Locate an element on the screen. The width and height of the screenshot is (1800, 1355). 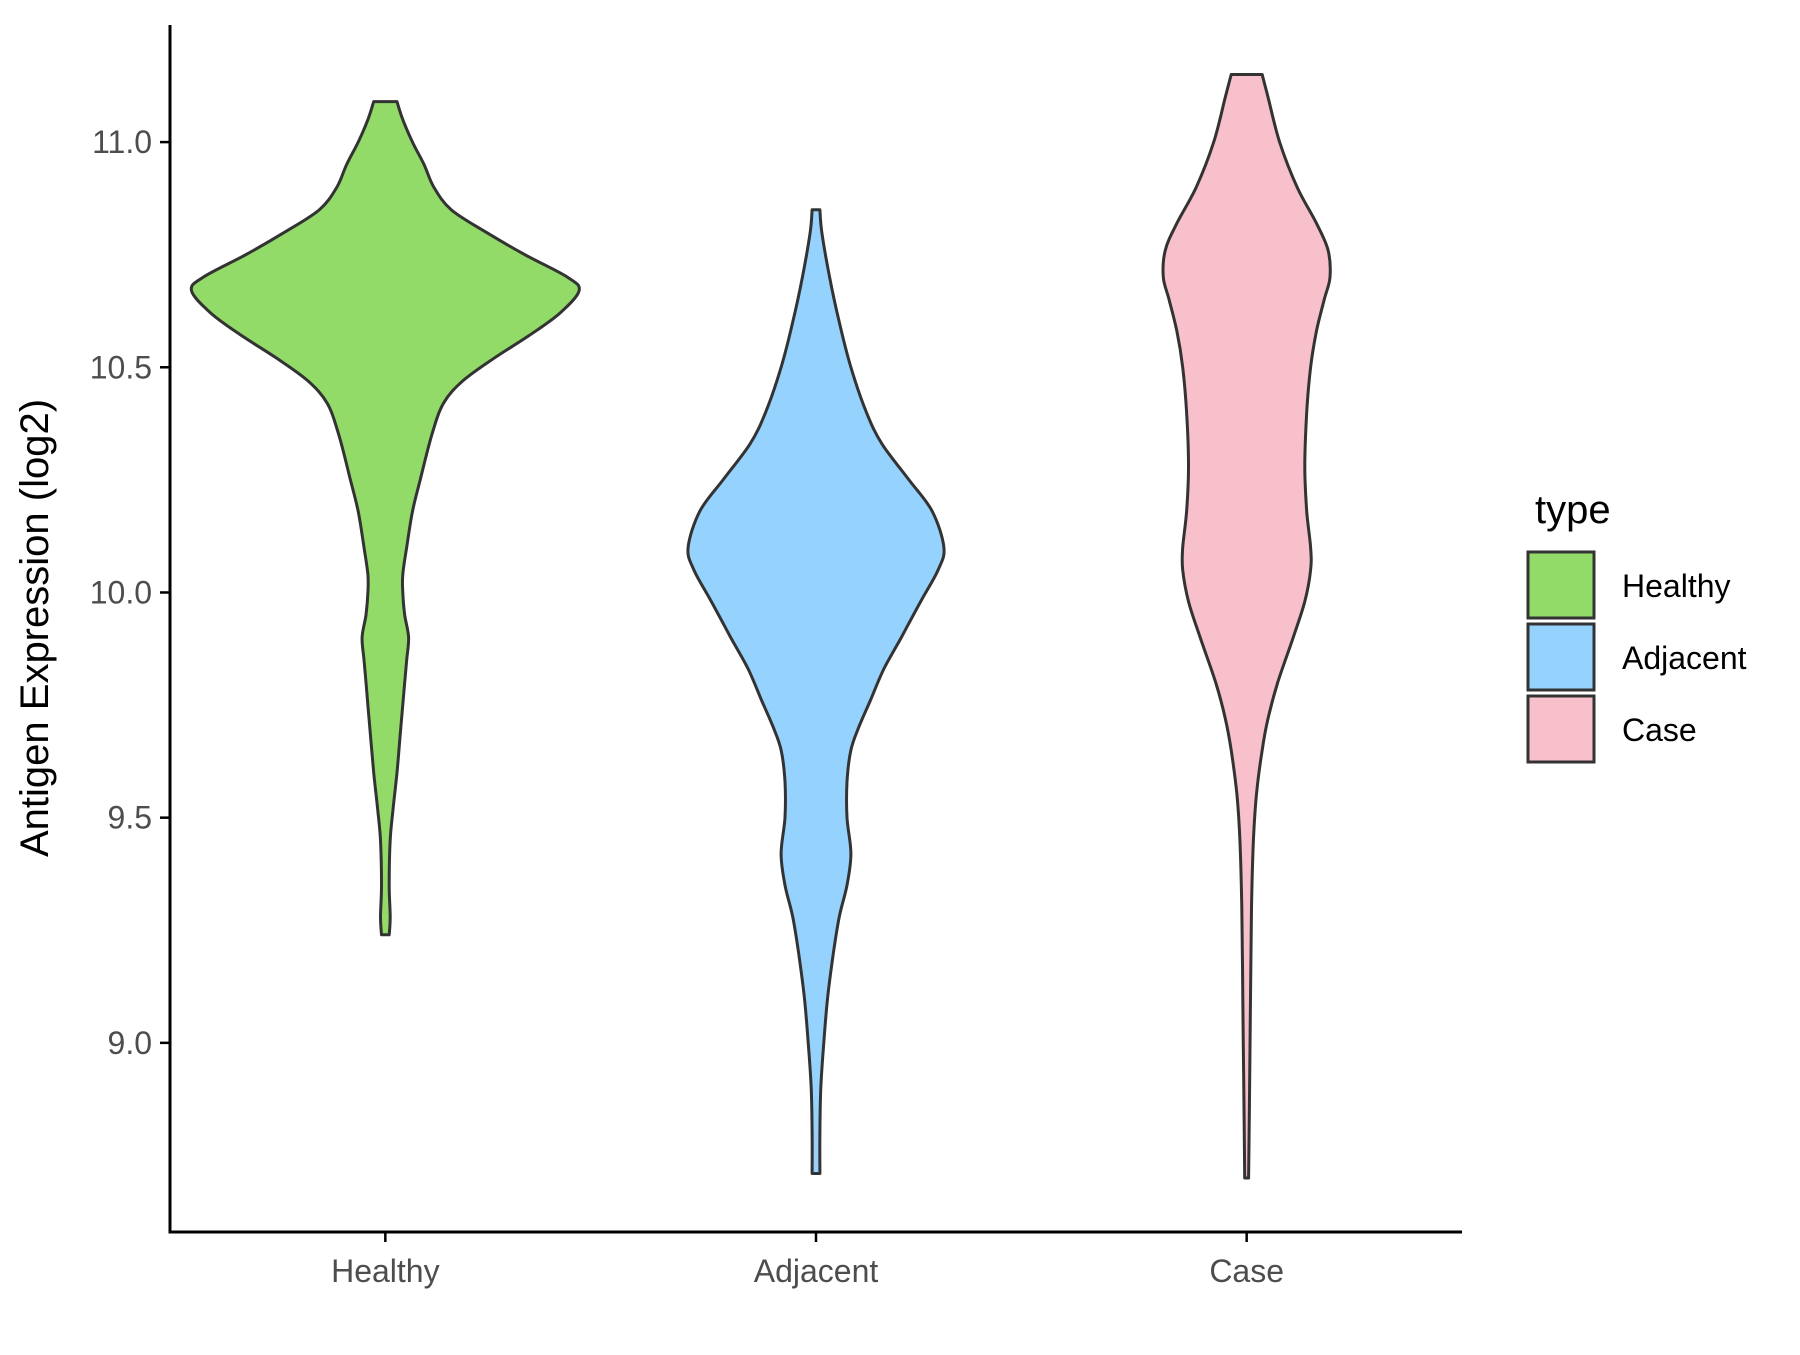
y-tick-label: 11.0 is located at coordinates (122, 142).